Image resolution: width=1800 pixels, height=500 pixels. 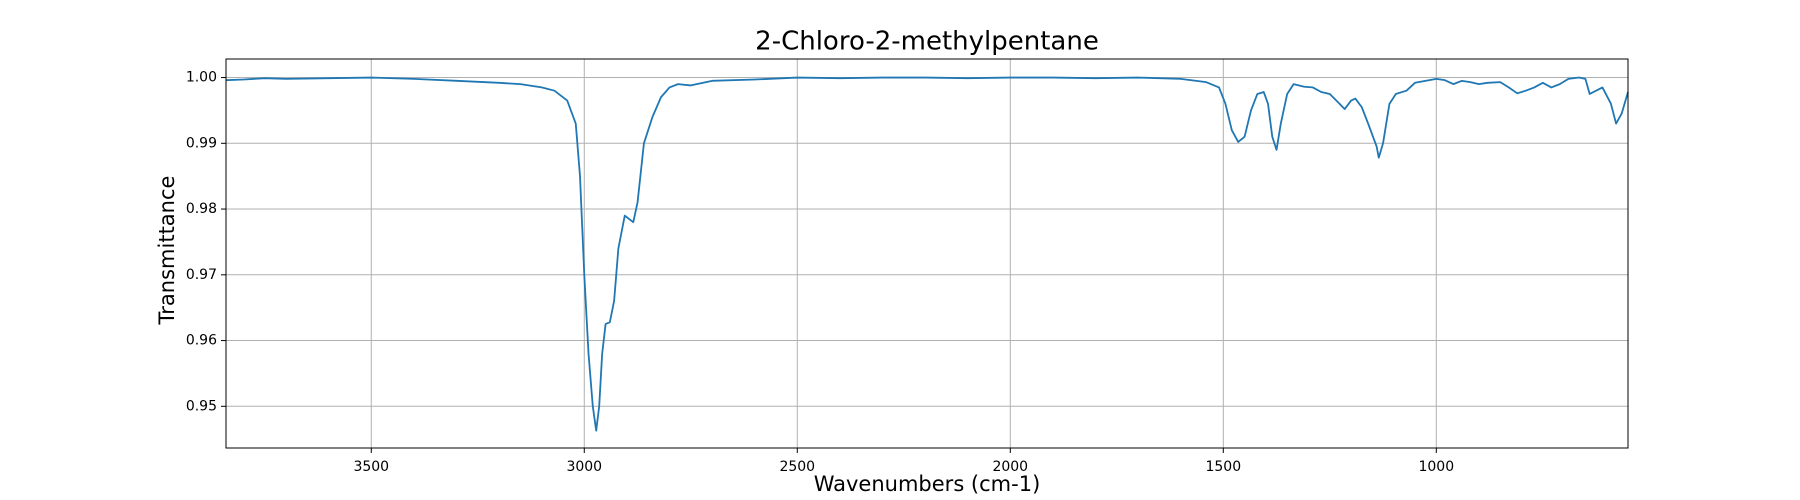 I want to click on chart-title: 2-Chloro-2-methylpentane, so click(x=927, y=42).